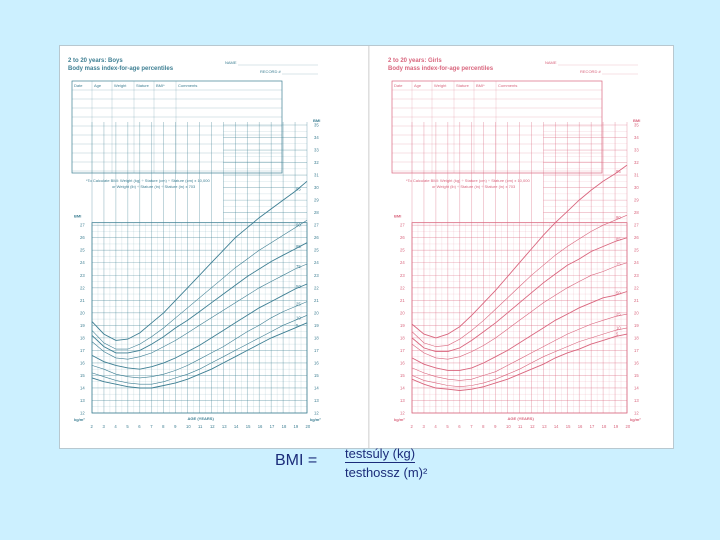 The image size is (720, 540). Describe the element at coordinates (423, 426) in the screenshot. I see `girls-x-tick: 3` at that location.